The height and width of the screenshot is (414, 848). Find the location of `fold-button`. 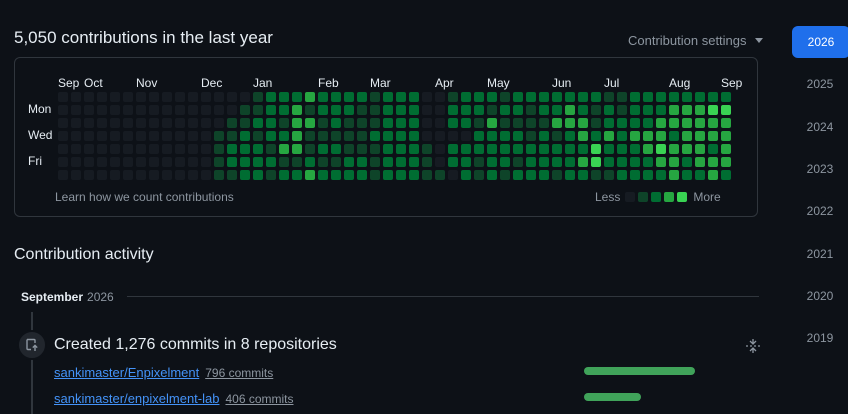

fold-button is located at coordinates (753, 348).